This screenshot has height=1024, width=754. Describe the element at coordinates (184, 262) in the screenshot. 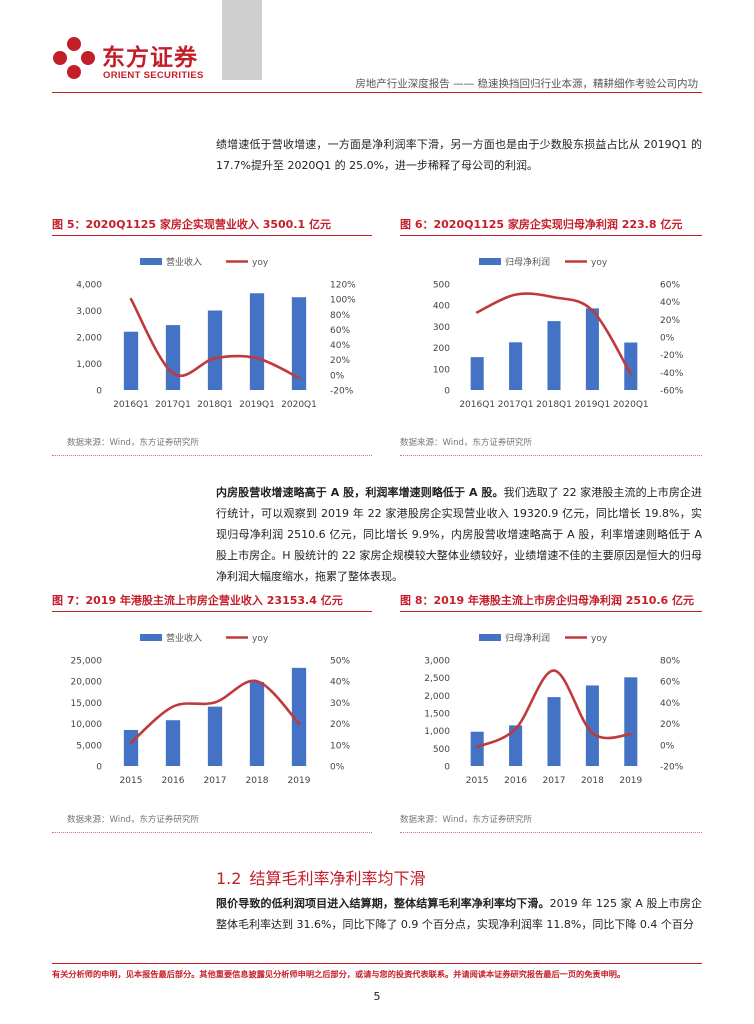

I see `legend-label-bar: 营业收入` at that location.